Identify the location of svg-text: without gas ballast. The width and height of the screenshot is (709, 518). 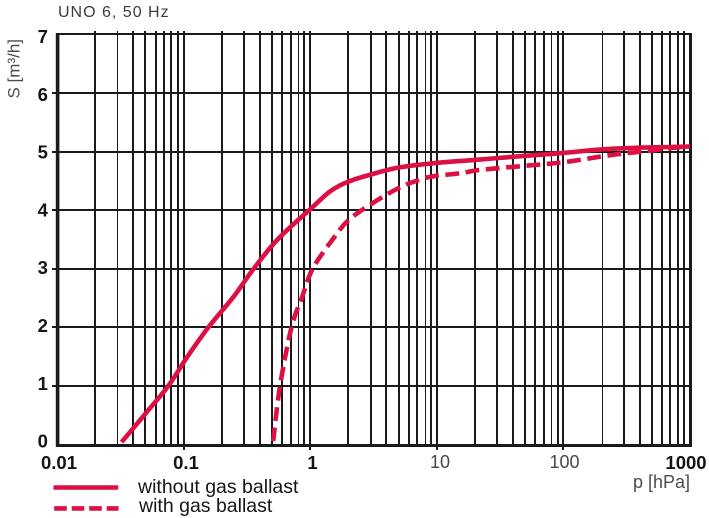
(218, 487).